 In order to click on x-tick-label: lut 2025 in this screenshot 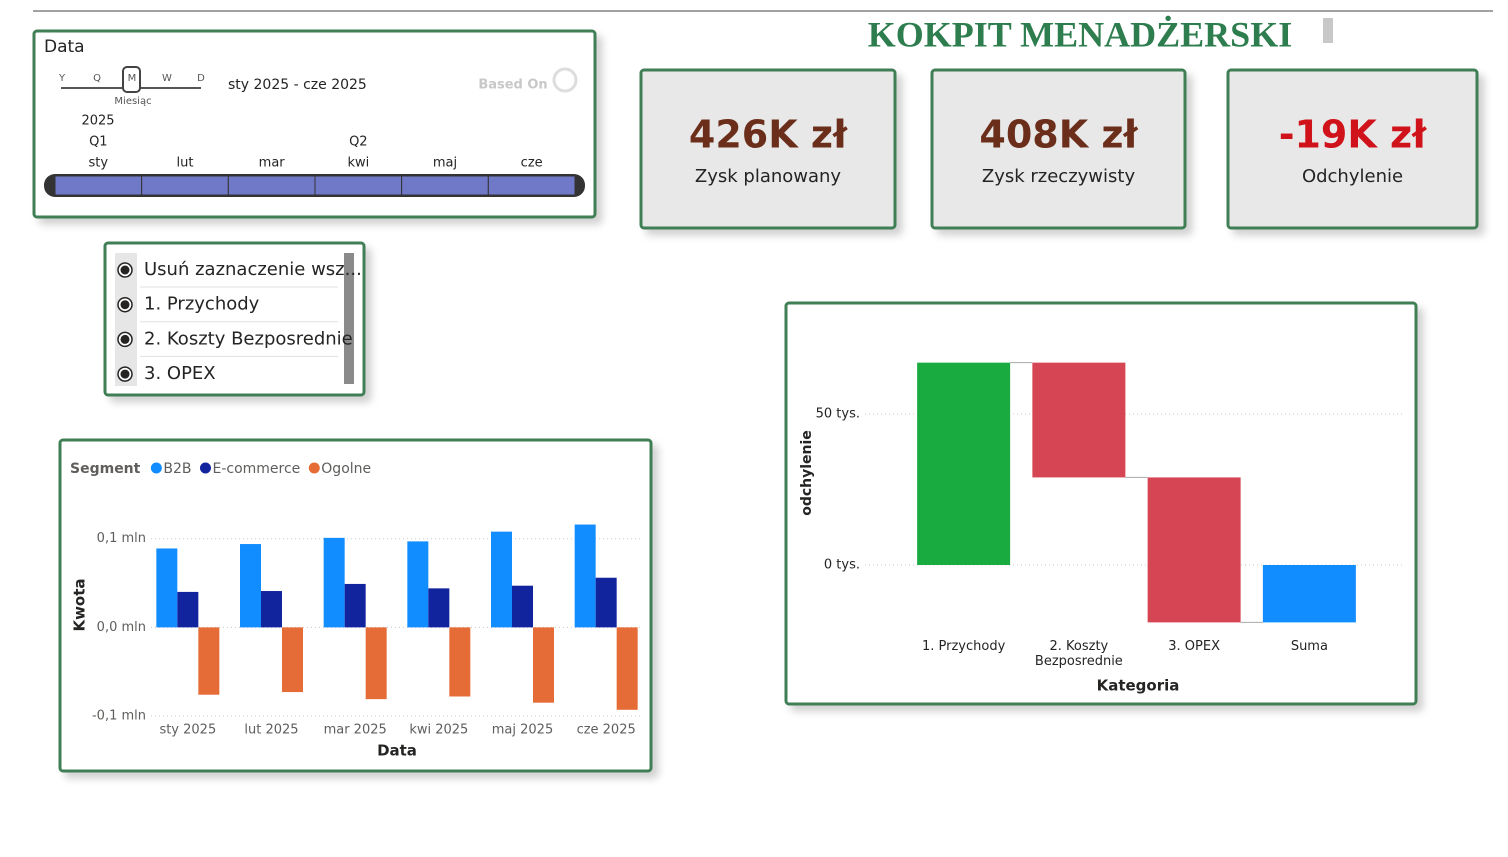, I will do `click(271, 730)`.